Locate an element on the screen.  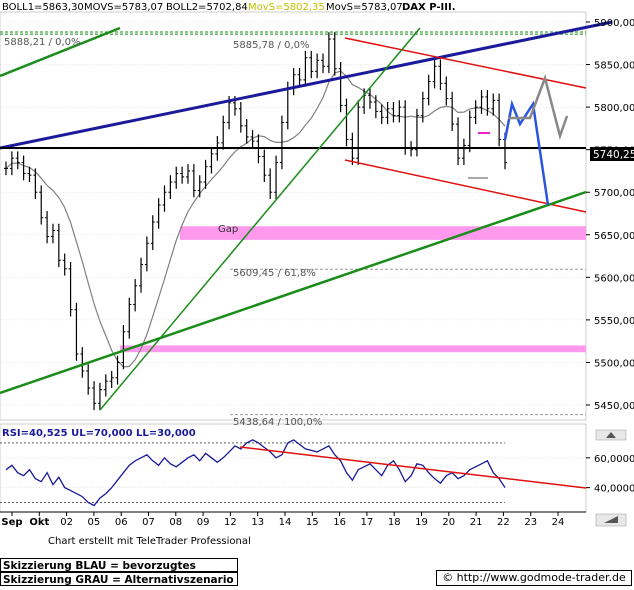
scroll-up-icon is located at coordinates (611, 435).